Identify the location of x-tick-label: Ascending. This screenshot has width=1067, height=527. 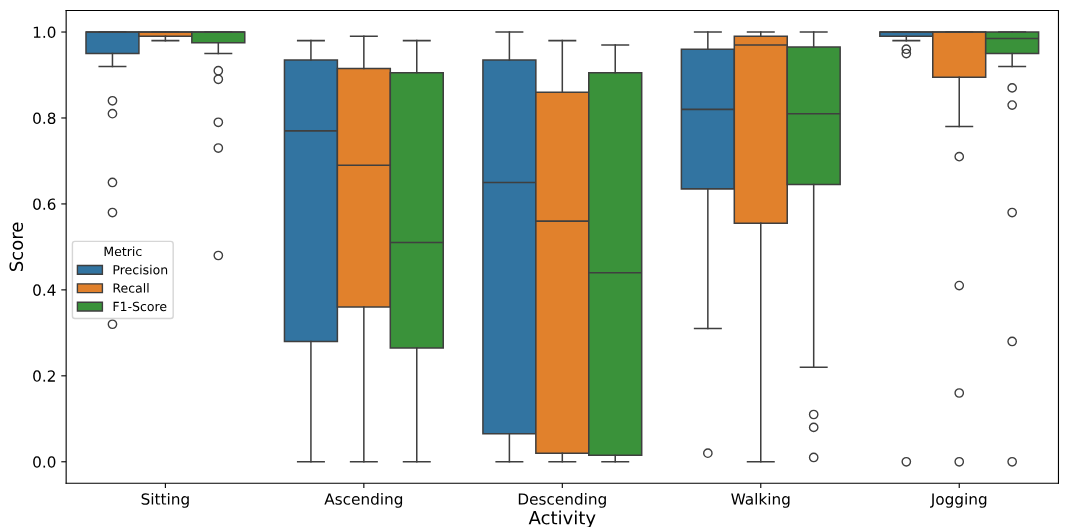
(363, 500).